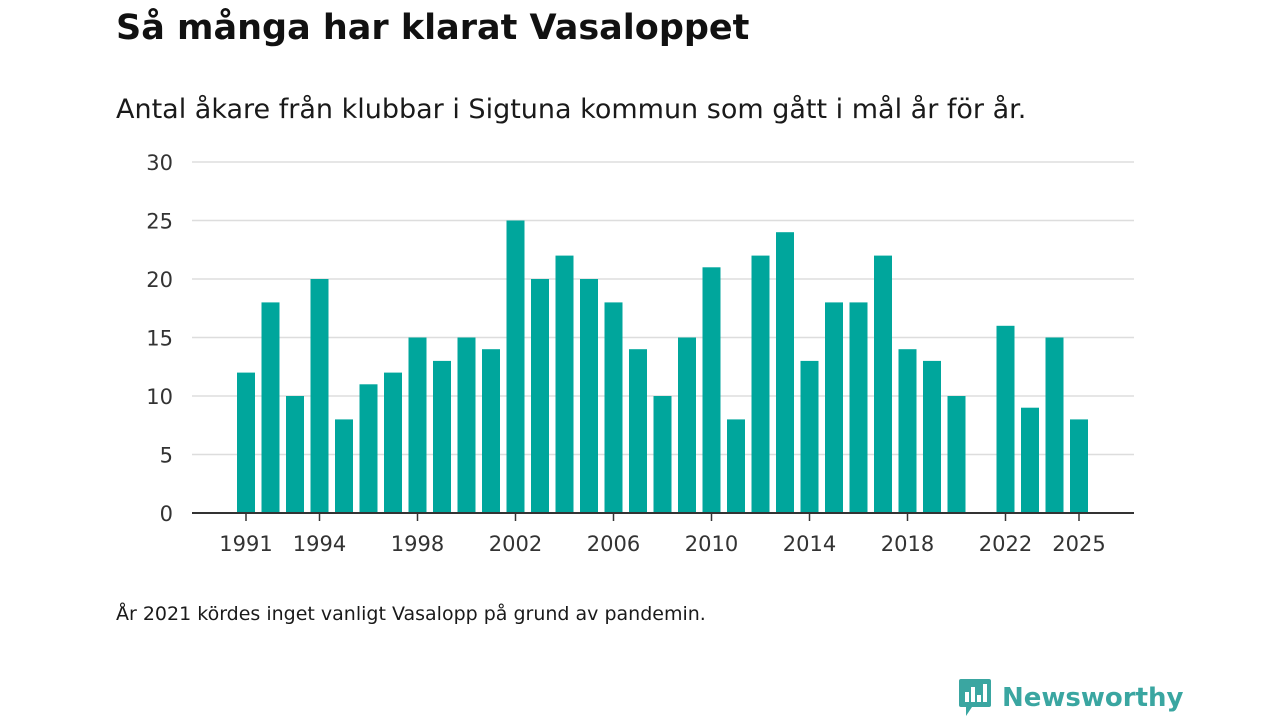 The width and height of the screenshot is (1280, 720). I want to click on bar-2020, so click(956, 454).